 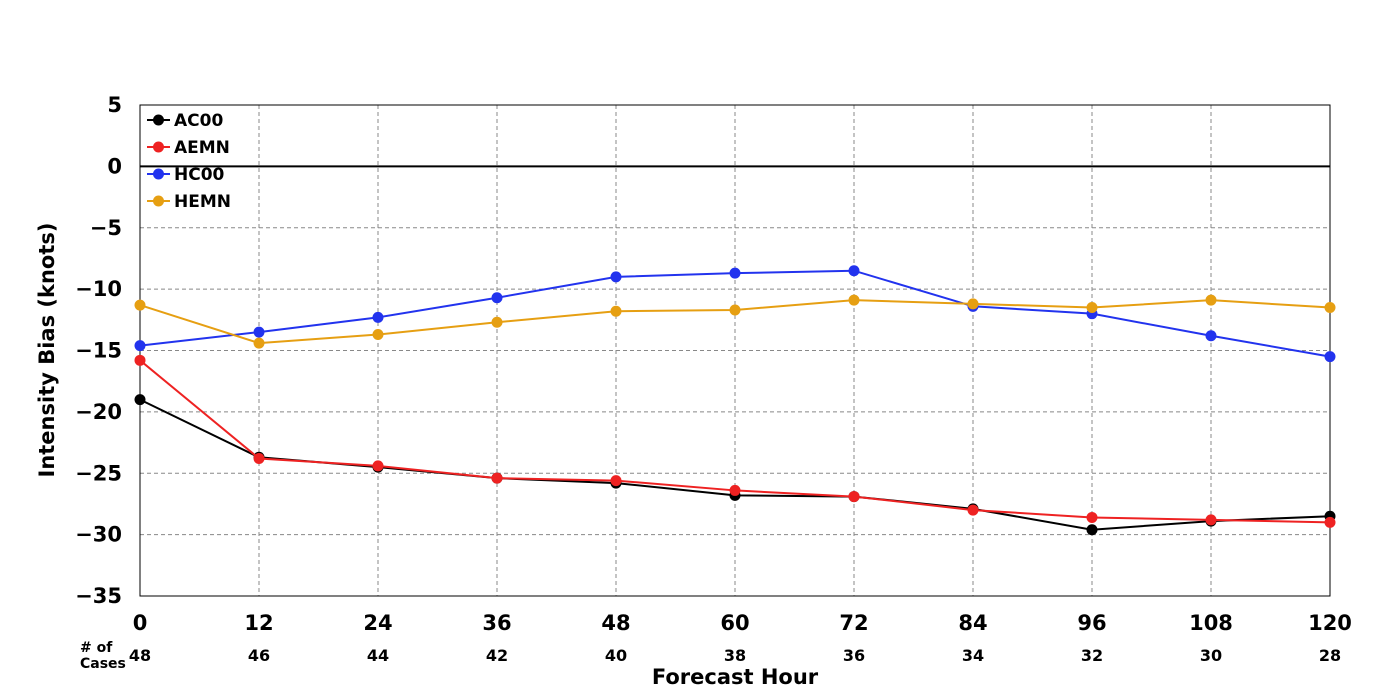 What do you see at coordinates (98, 596) in the screenshot?
I see `y-tick-label-2: −35` at bounding box center [98, 596].